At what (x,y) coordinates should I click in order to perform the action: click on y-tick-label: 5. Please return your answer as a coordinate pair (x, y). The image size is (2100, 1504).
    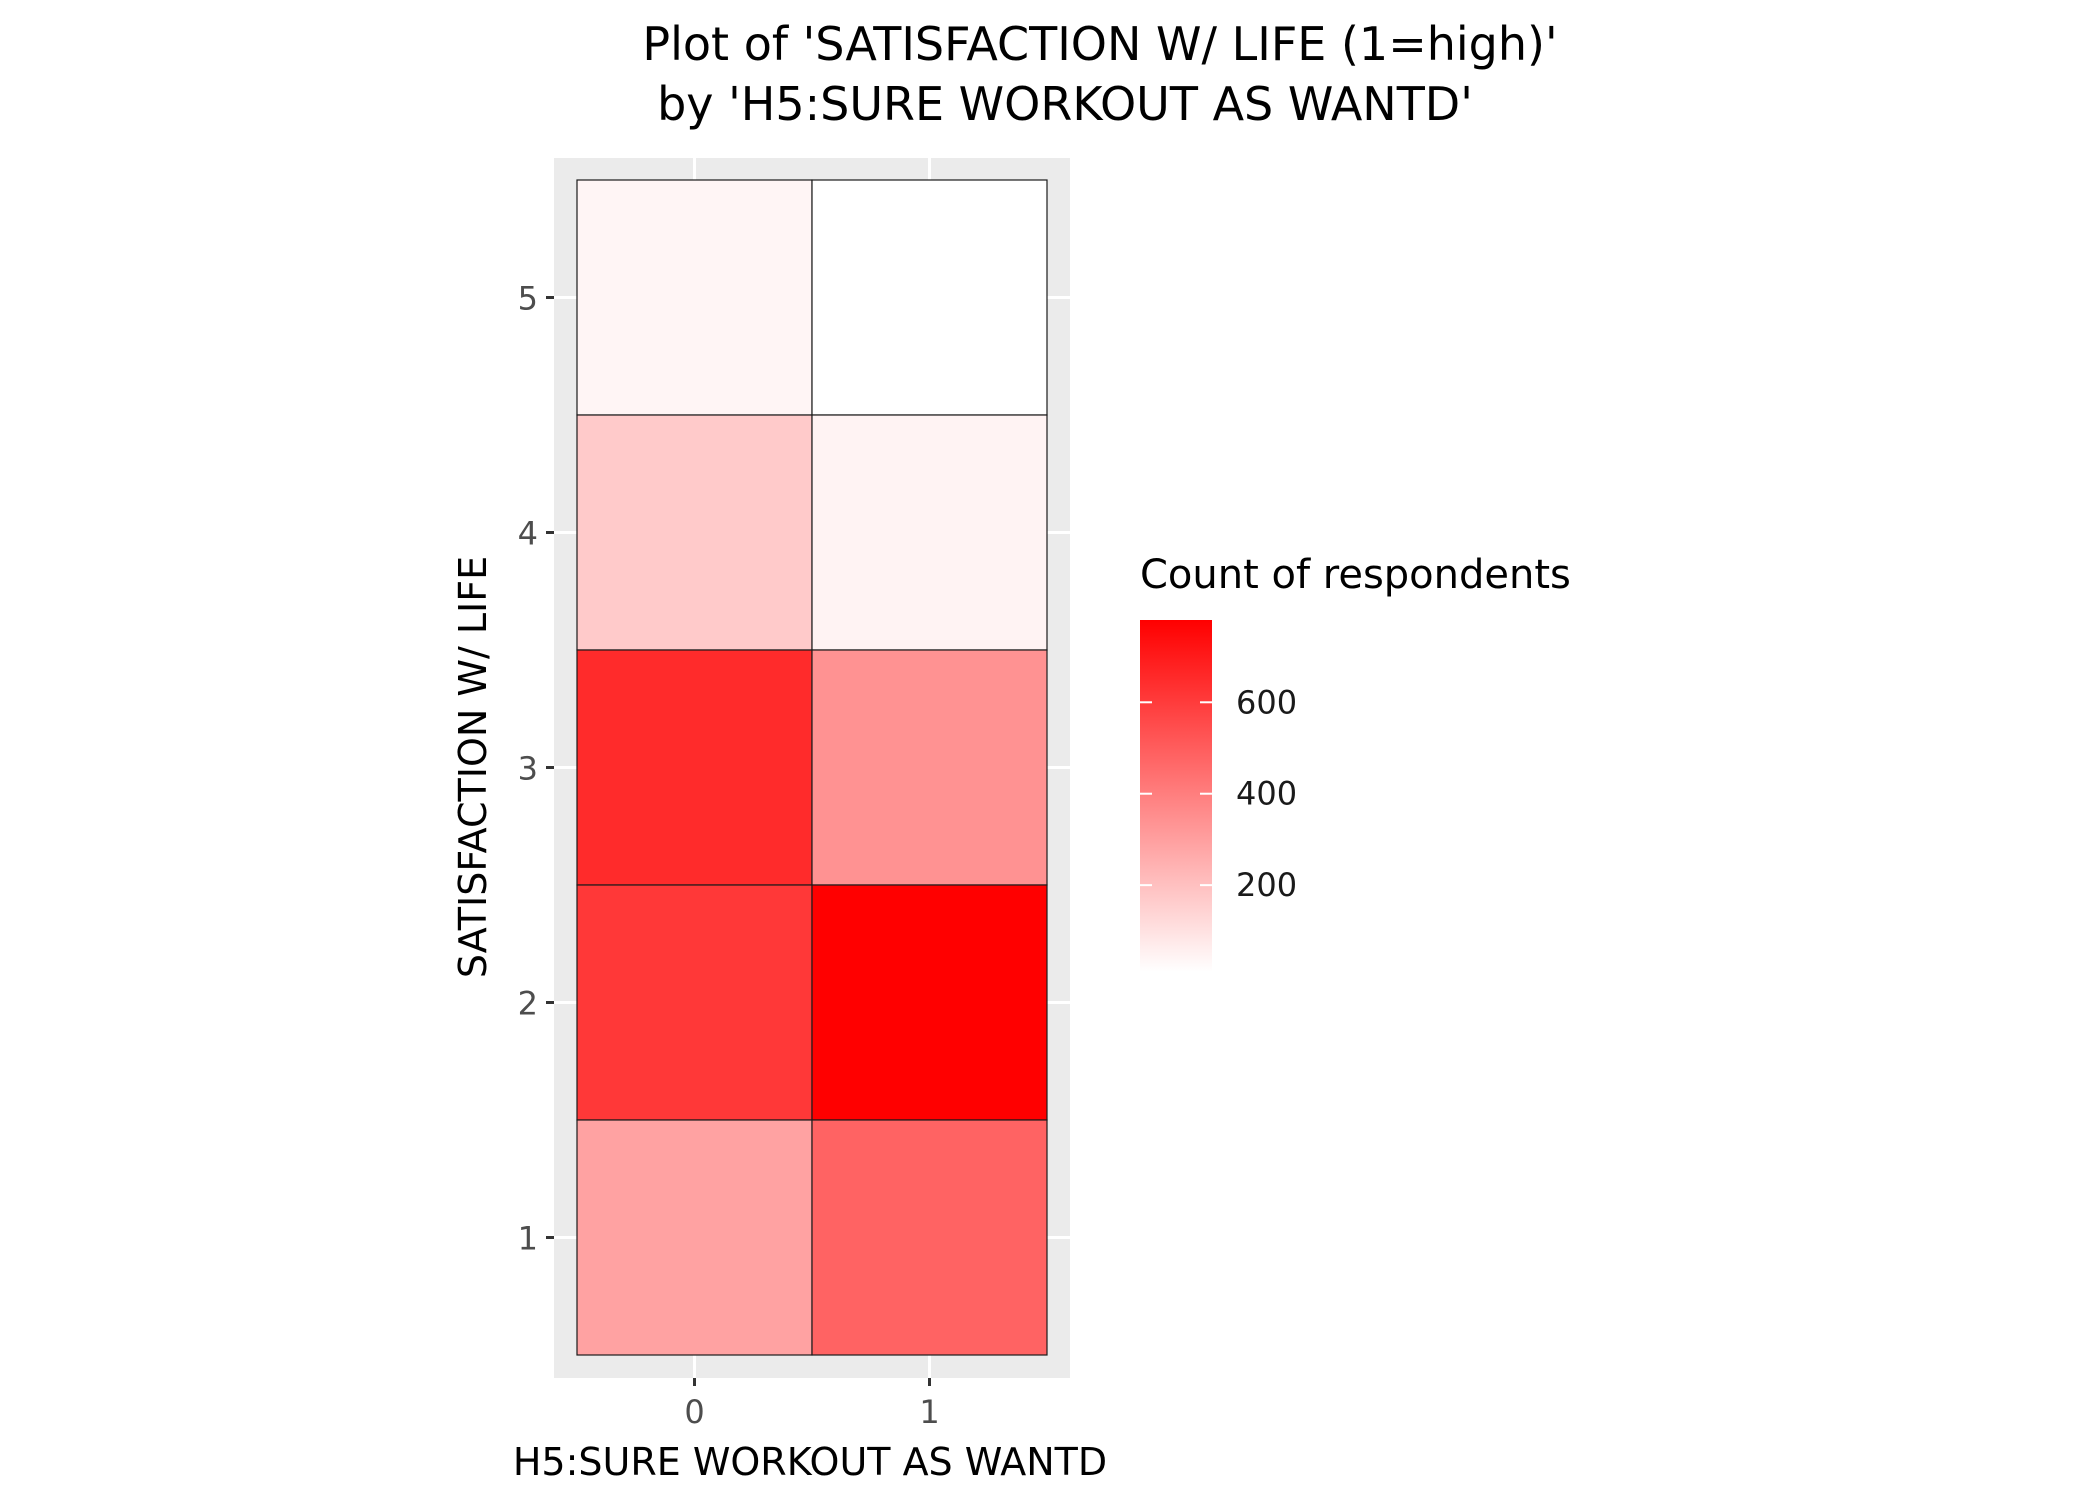
    Looking at the image, I should click on (528, 299).